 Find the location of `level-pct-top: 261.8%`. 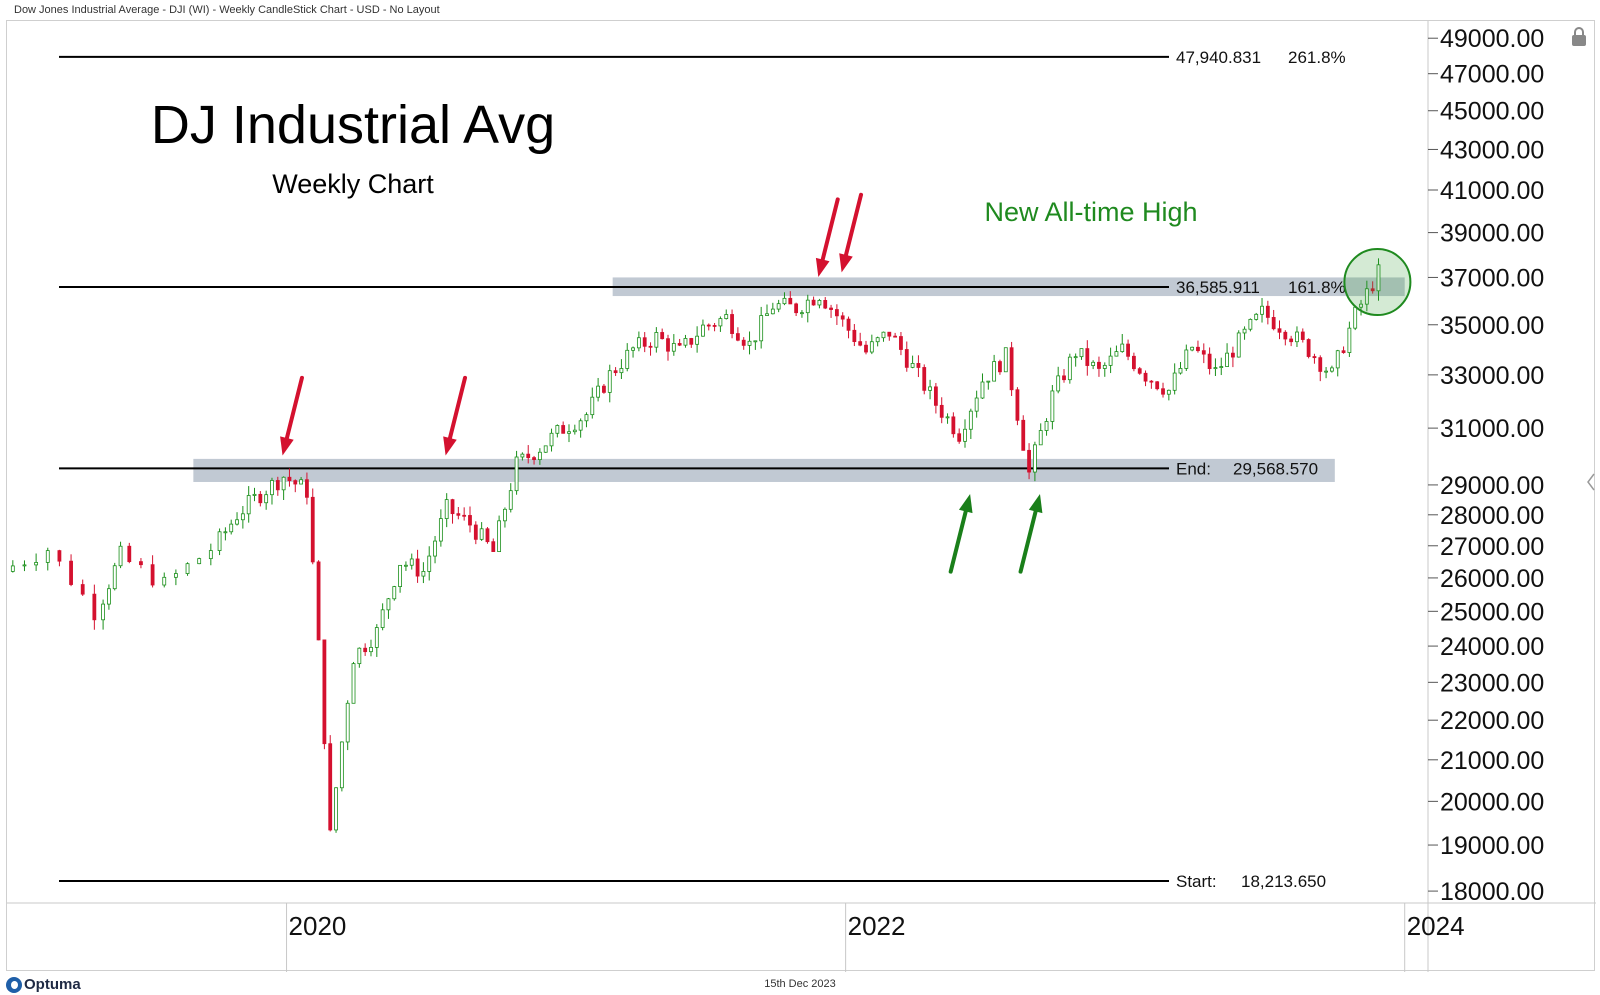

level-pct-top: 261.8% is located at coordinates (1317, 57).